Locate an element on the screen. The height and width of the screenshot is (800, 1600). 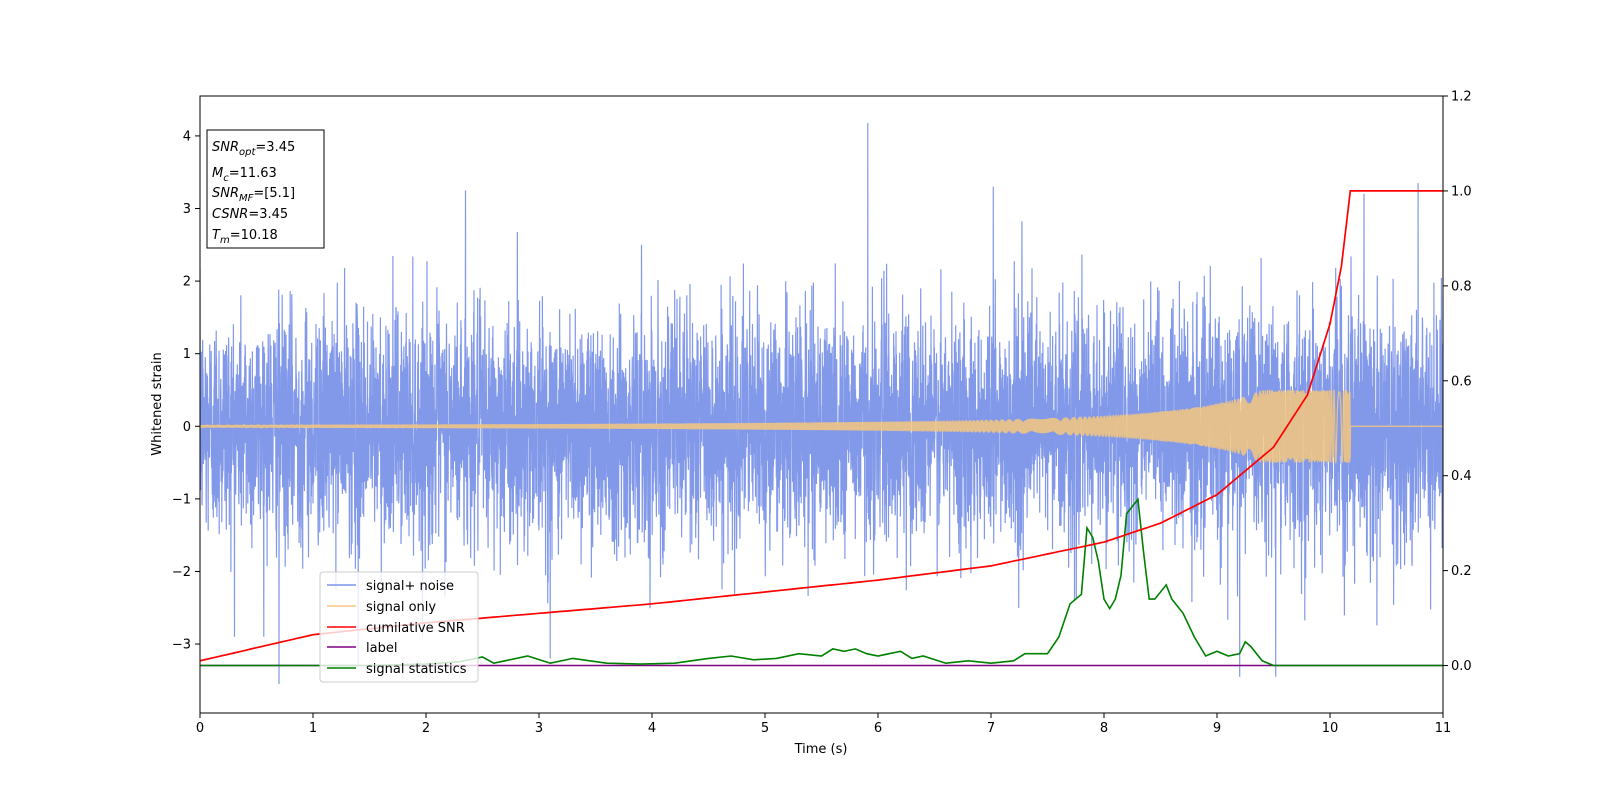
y-tick-label-left: 3 is located at coordinates (187, 209).